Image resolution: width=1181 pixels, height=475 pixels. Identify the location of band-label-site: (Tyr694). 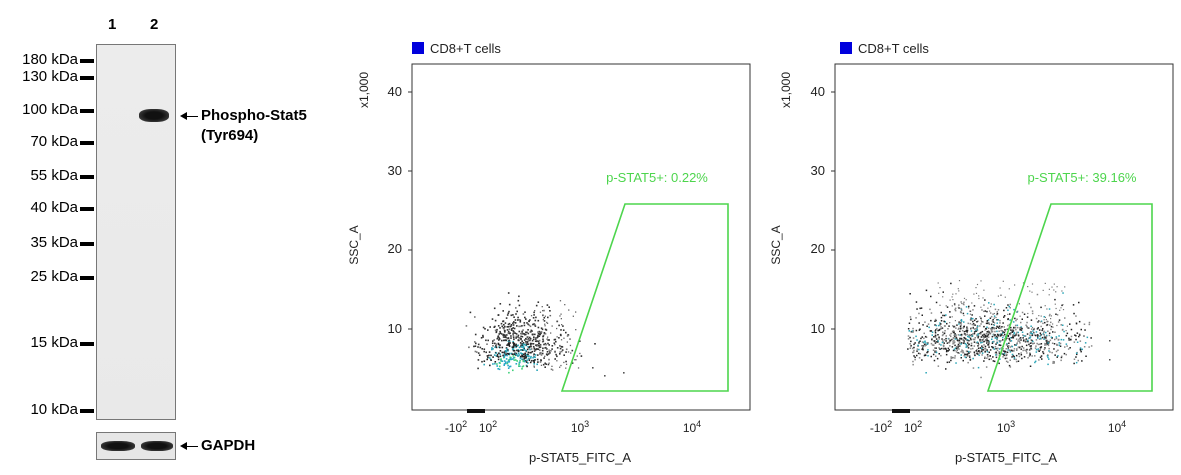
(230, 135).